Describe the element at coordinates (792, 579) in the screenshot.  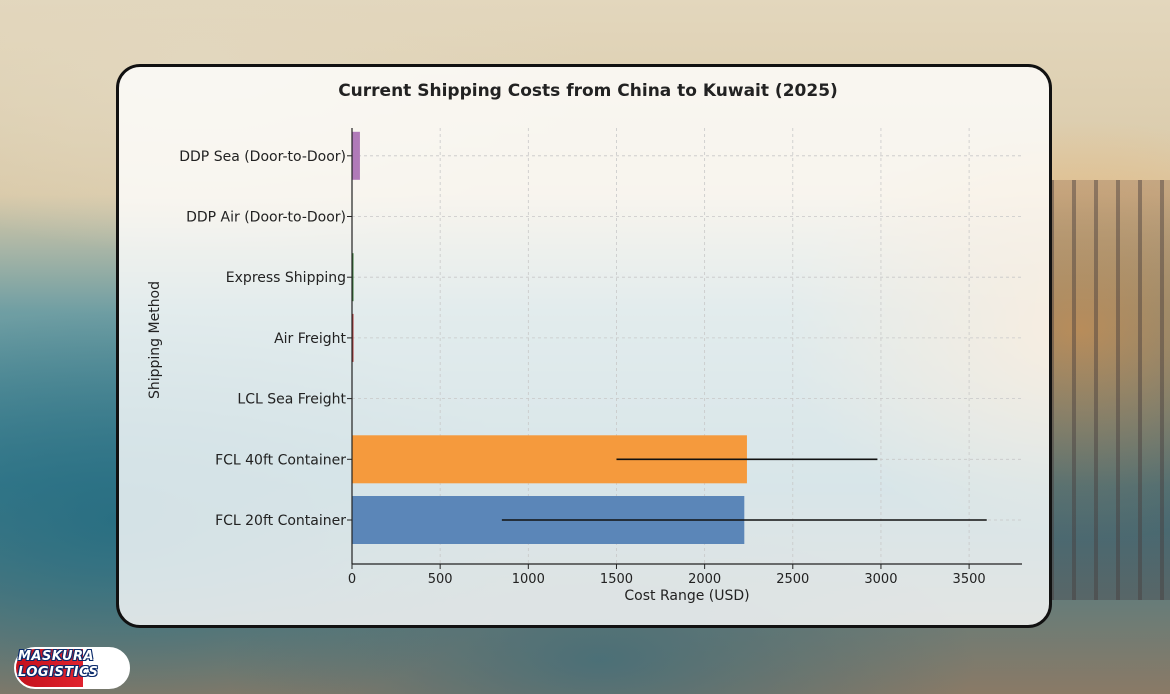
I see `x-tick-label: 2500` at that location.